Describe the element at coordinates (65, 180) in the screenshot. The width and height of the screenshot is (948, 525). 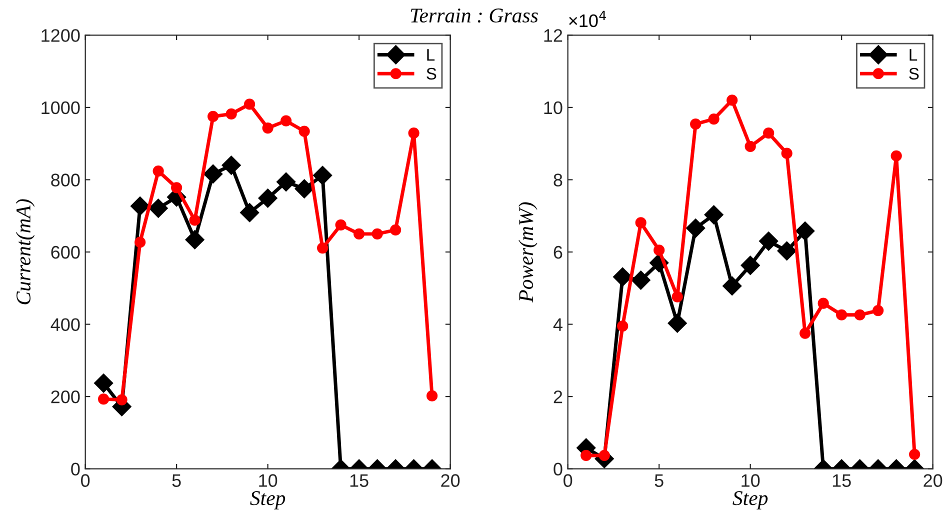
I see `y-tick-label: 800` at that location.